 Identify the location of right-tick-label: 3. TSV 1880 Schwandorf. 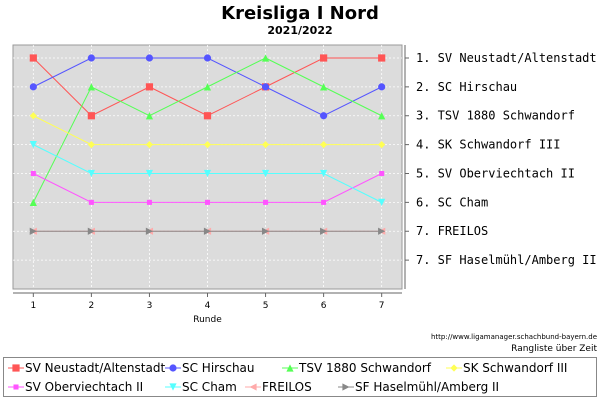
(495, 116).